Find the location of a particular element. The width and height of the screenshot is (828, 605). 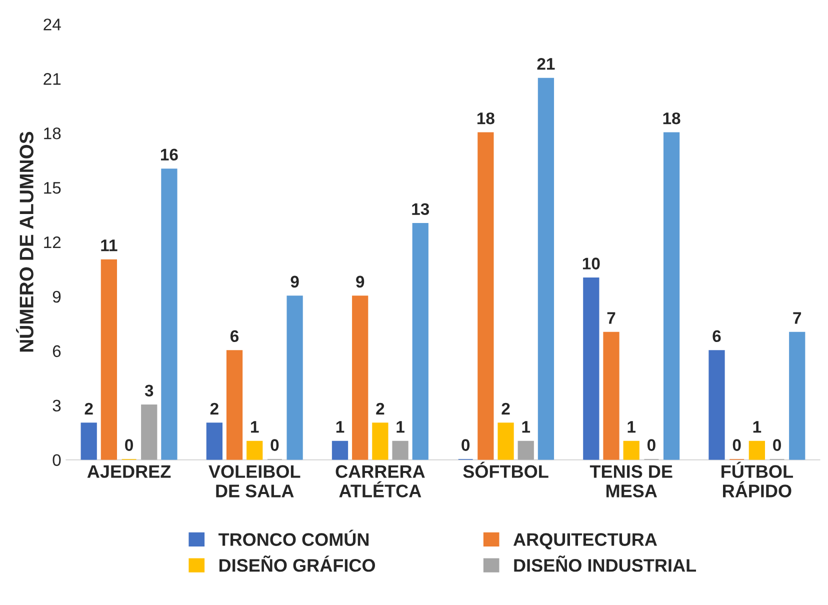

y-tick-label: 15 is located at coordinates (52, 188).